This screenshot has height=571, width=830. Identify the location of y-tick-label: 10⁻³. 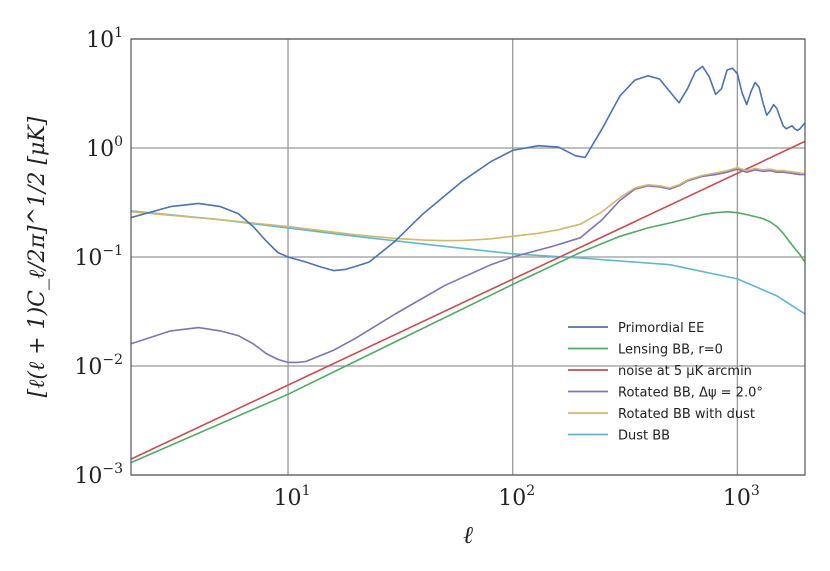
(98, 475).